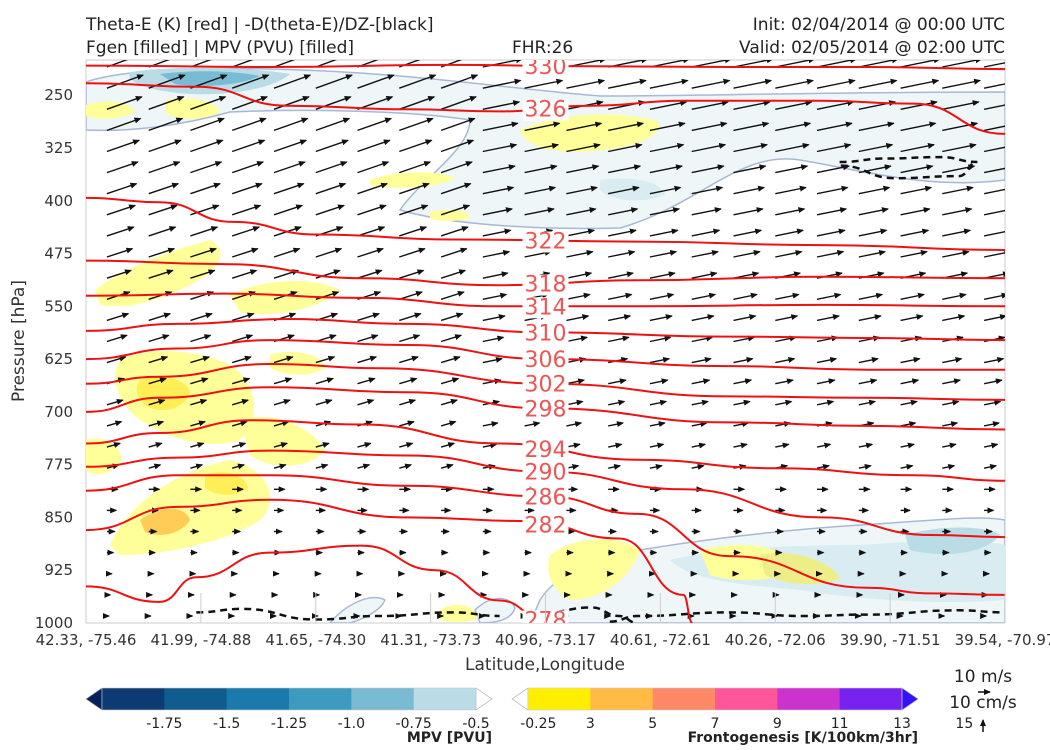 The width and height of the screenshot is (1050, 750). Describe the element at coordinates (58, 95) in the screenshot. I see `y-tick-label: 250` at that location.